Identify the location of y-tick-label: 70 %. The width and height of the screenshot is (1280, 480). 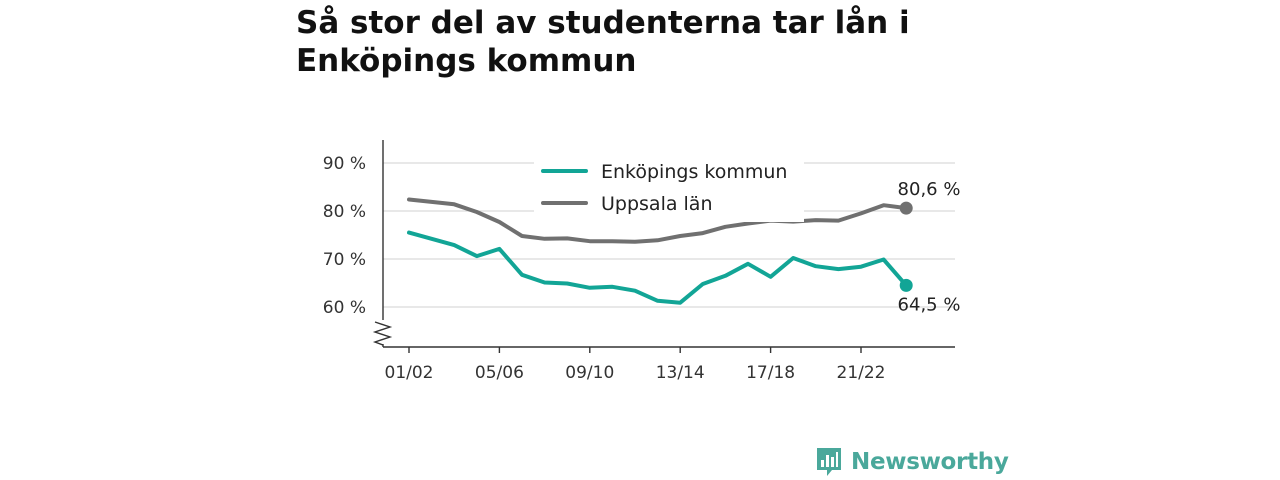
(344, 260).